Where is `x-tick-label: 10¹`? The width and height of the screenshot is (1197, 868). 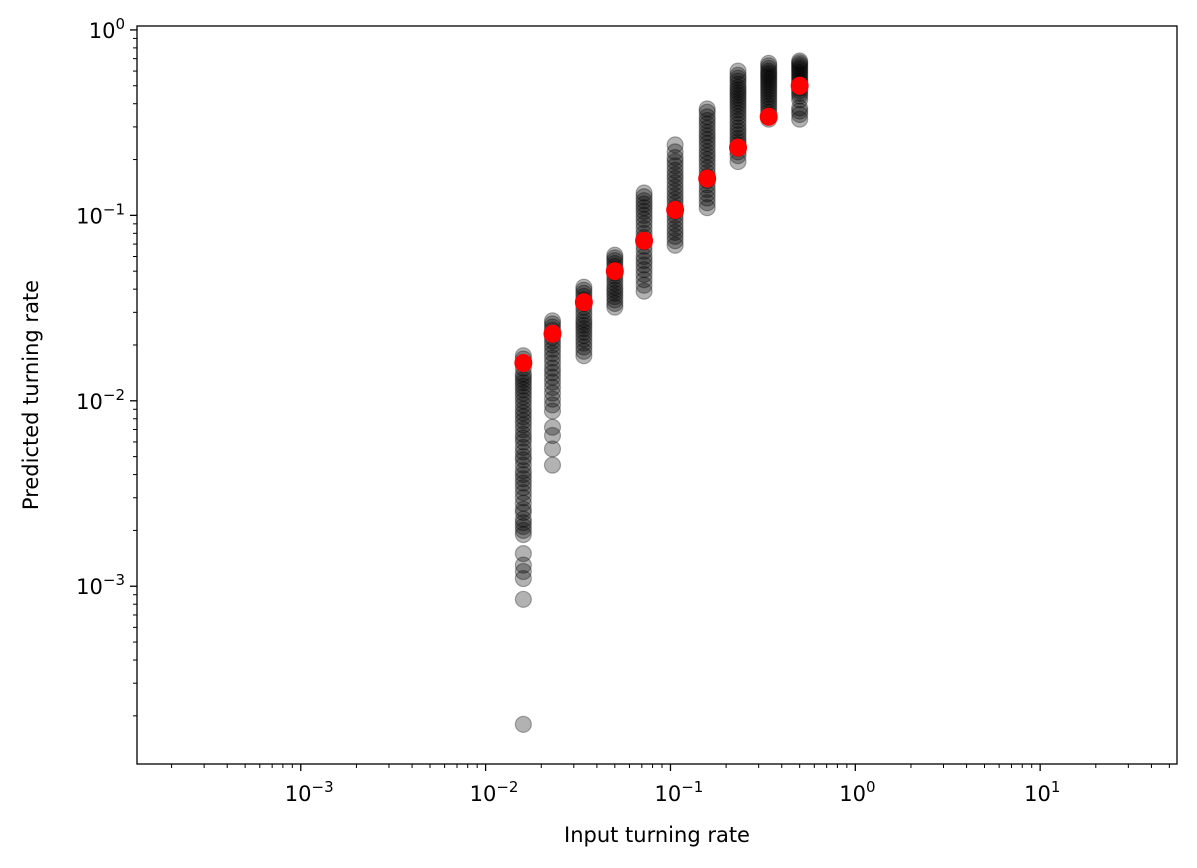 x-tick-label: 10¹ is located at coordinates (1042, 792).